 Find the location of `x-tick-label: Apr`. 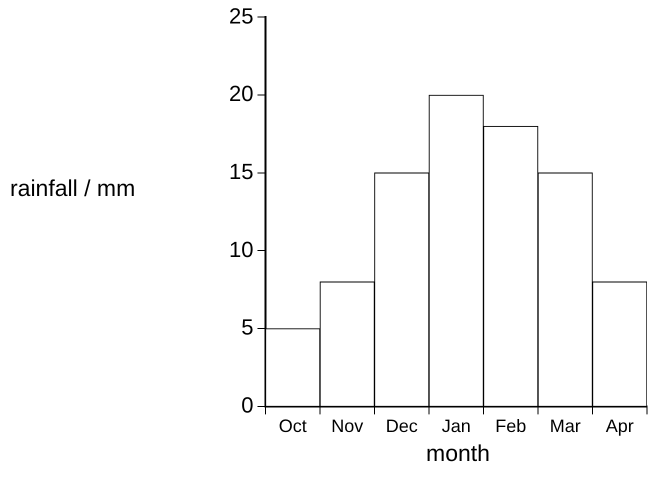

x-tick-label: Apr is located at coordinates (620, 426).